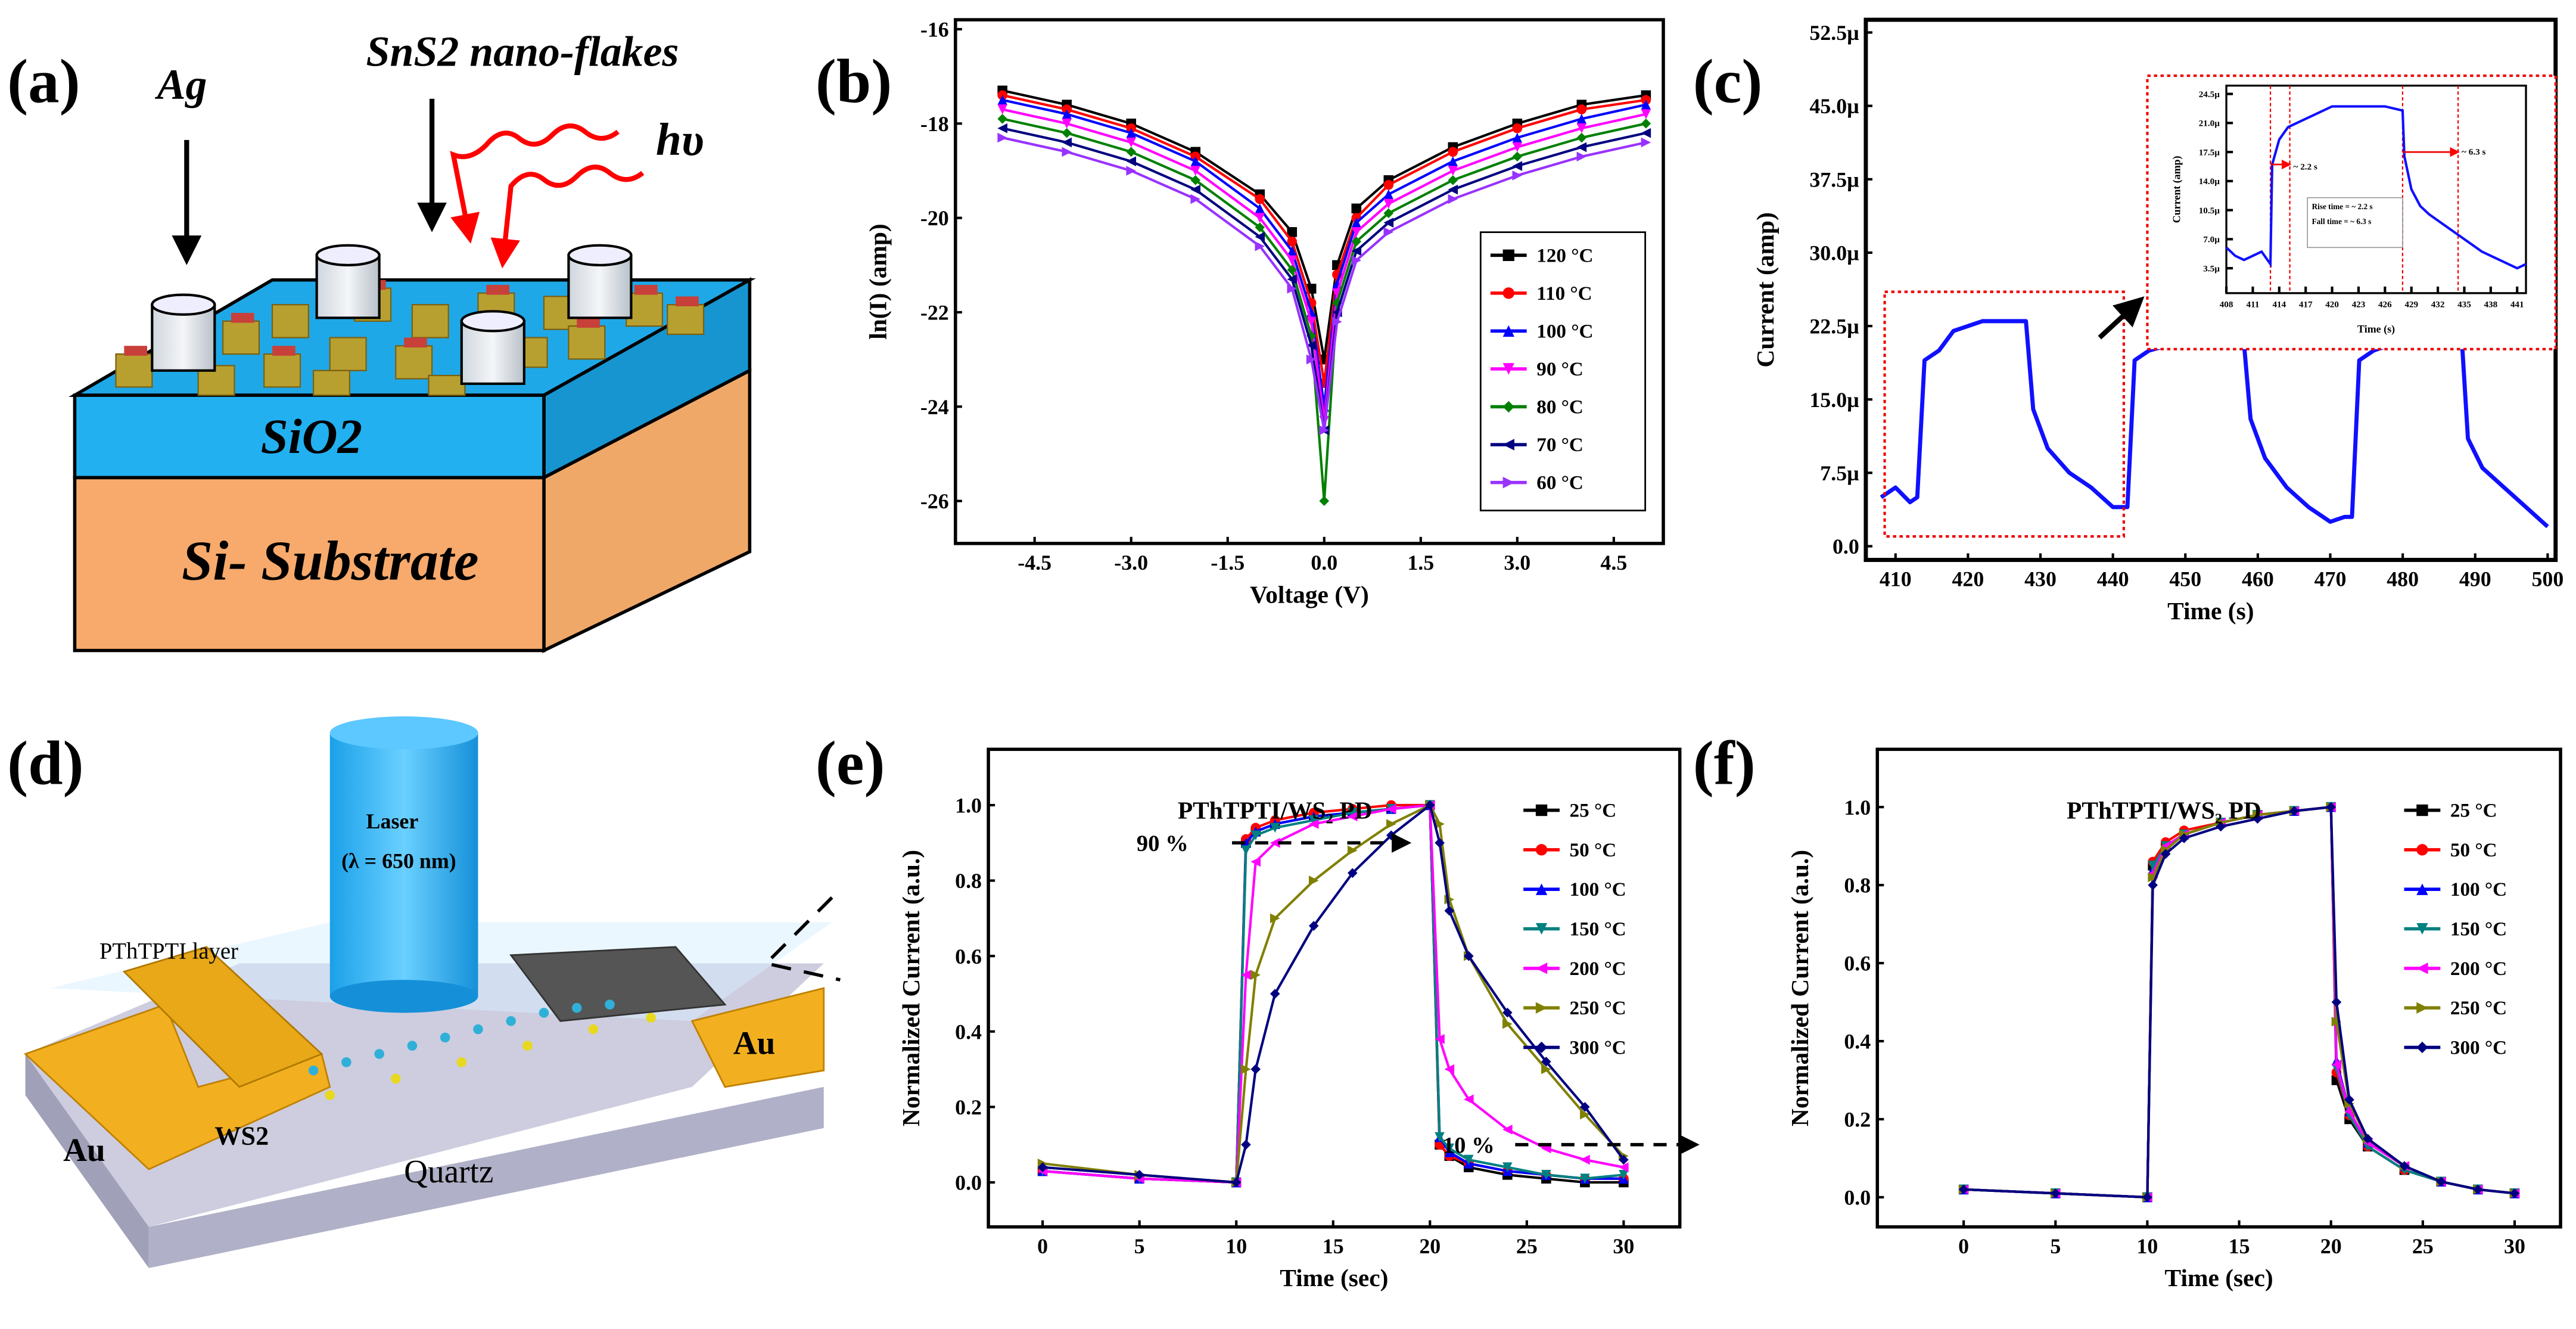  I want to click on x-axis-label: Voltage (V), so click(1309, 594).